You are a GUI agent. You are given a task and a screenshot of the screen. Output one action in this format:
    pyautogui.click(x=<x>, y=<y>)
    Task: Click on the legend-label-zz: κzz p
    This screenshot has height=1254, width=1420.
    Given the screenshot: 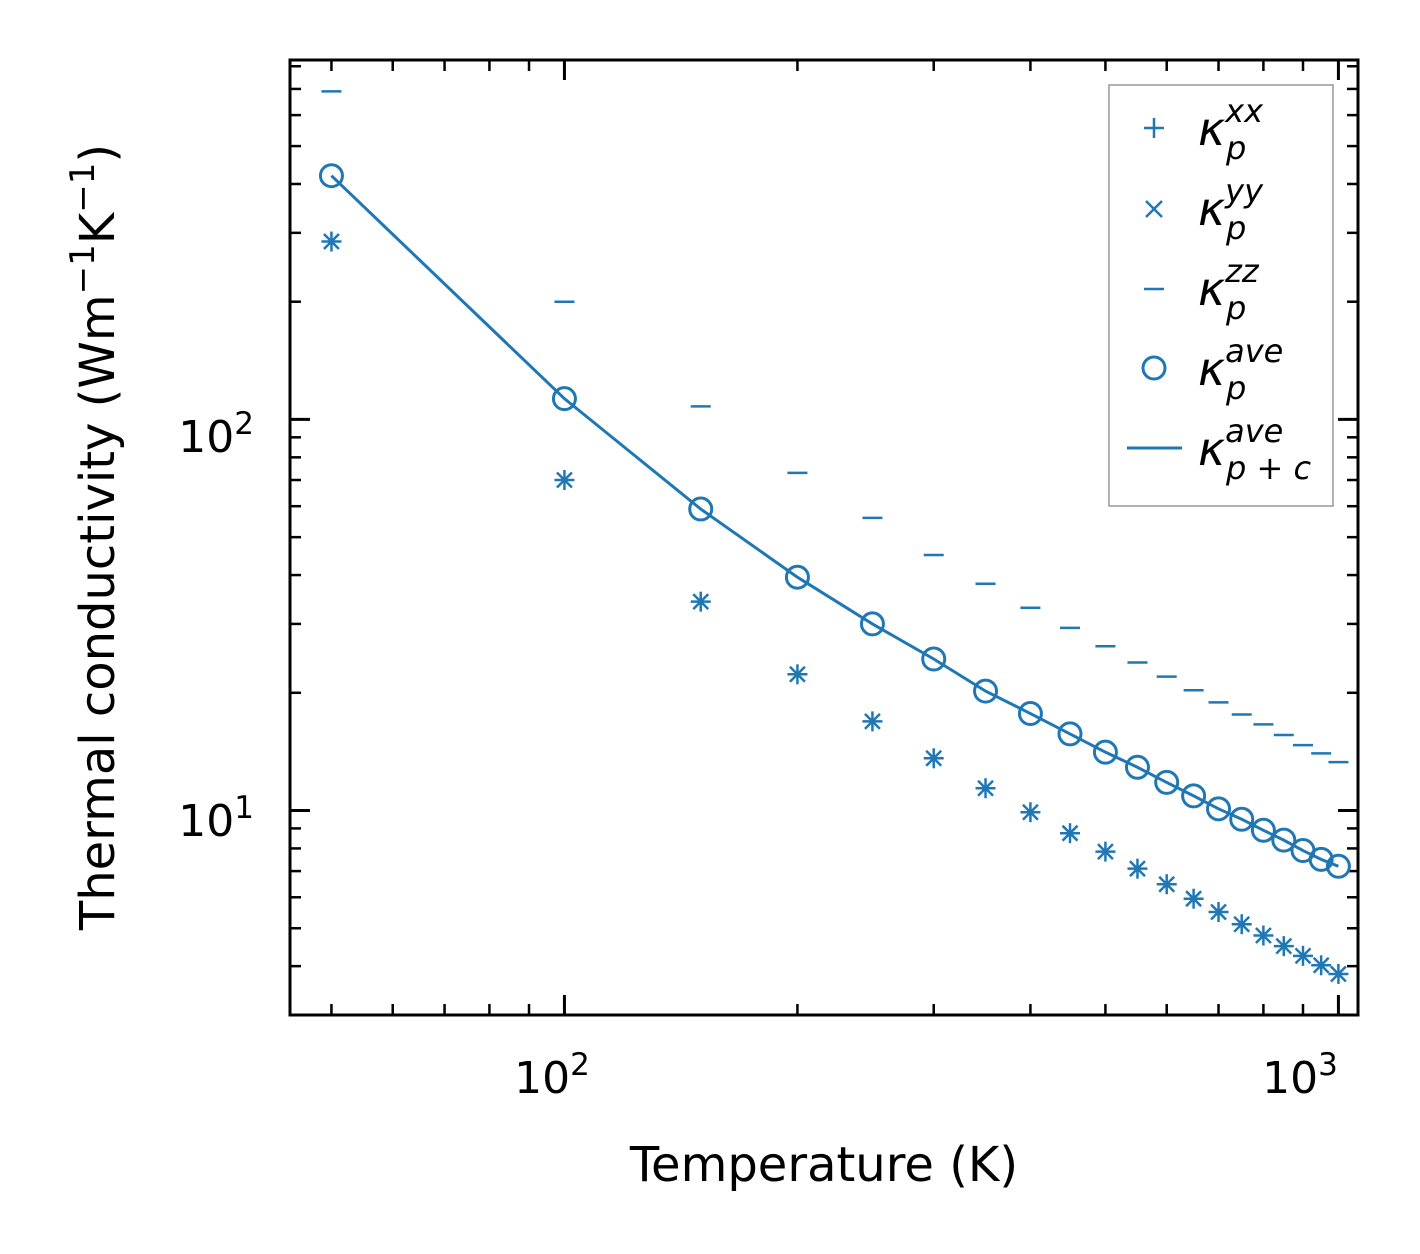 What is the action you would take?
    pyautogui.click(x=1229, y=289)
    